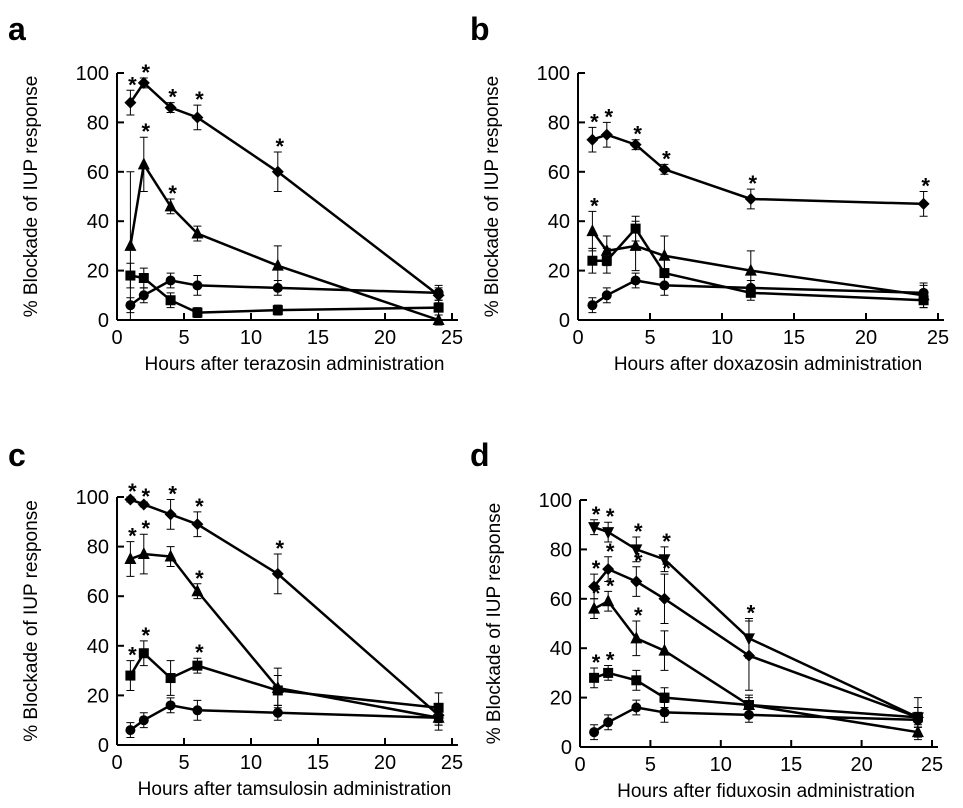 This screenshot has width=963, height=808. What do you see at coordinates (452, 338) in the screenshot?
I see `x-tick-label: 25` at bounding box center [452, 338].